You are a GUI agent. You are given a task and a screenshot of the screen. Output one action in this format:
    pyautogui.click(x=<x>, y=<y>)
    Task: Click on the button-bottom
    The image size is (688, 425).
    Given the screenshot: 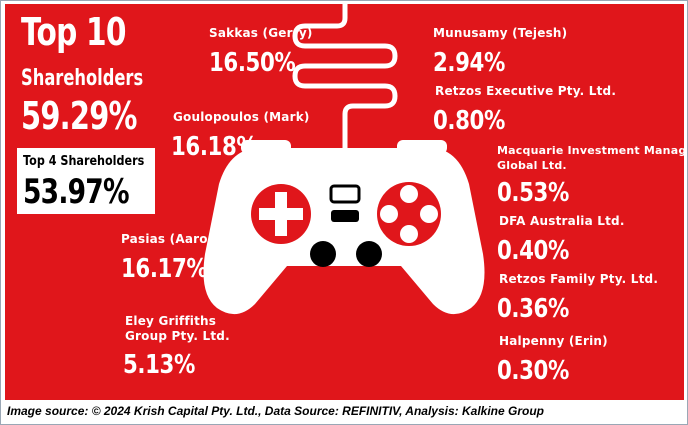 What is the action you would take?
    pyautogui.click(x=409, y=234)
    